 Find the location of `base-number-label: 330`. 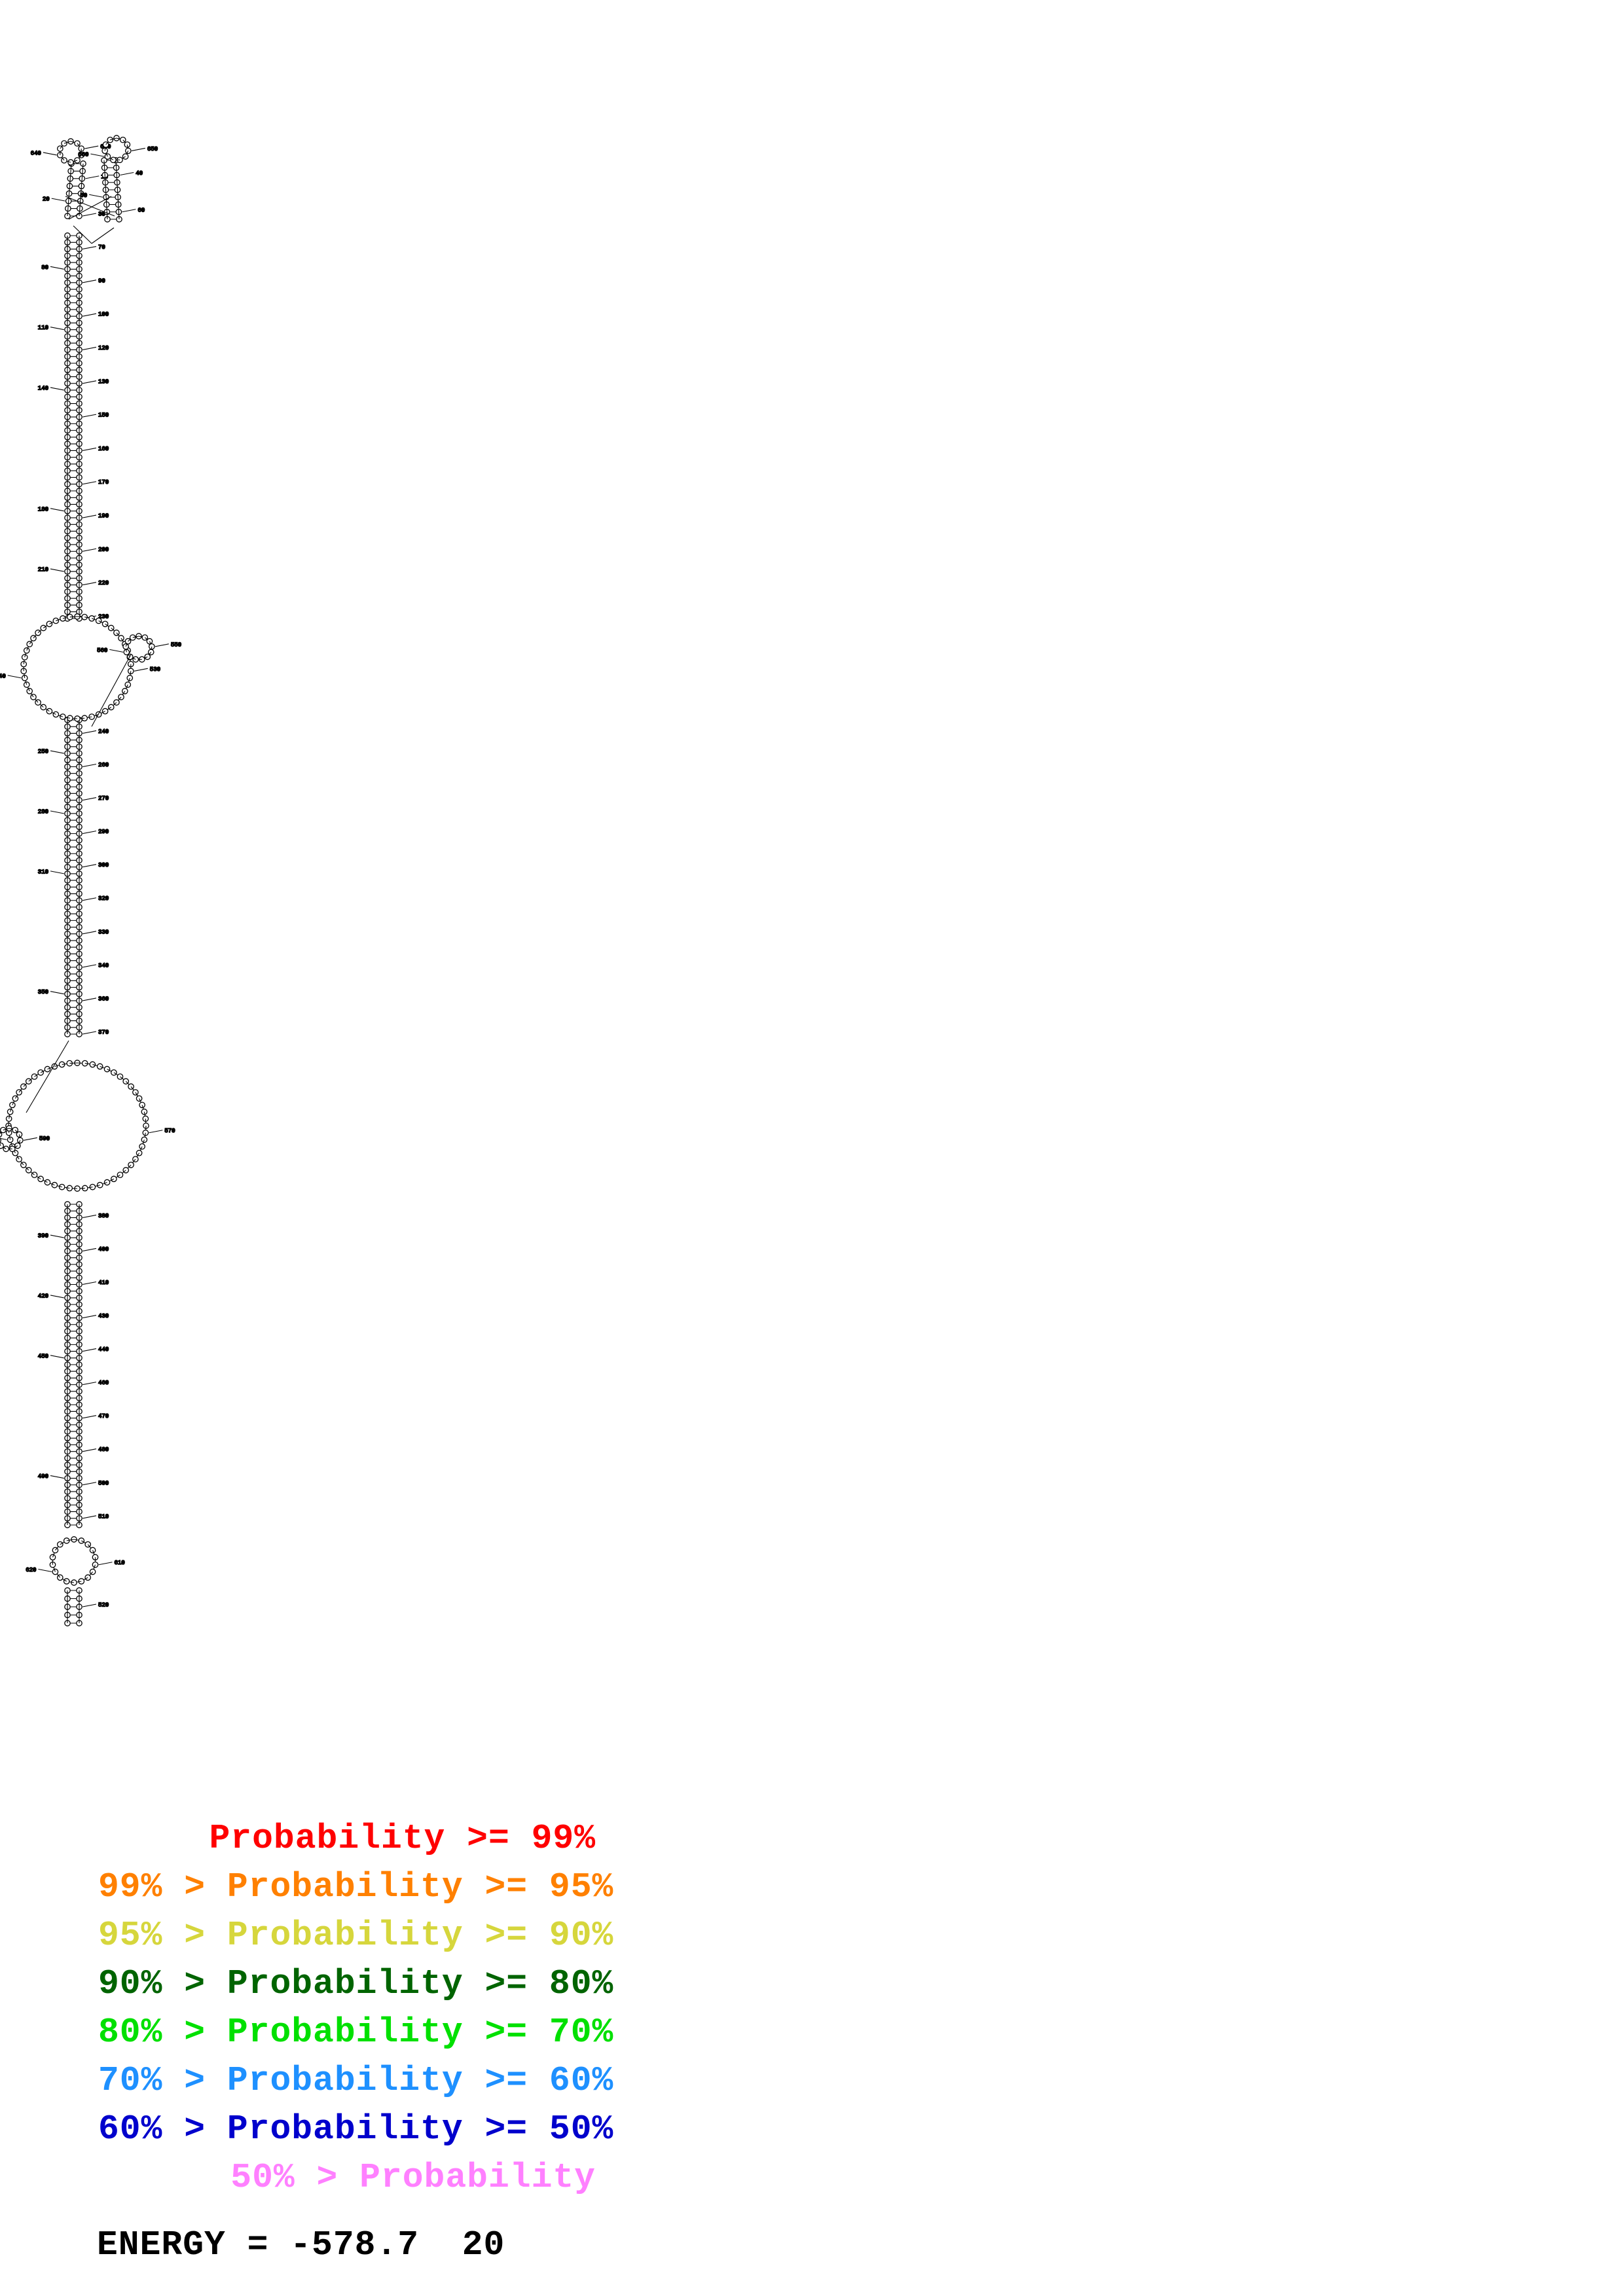

base-number-label: 330 is located at coordinates (103, 932).